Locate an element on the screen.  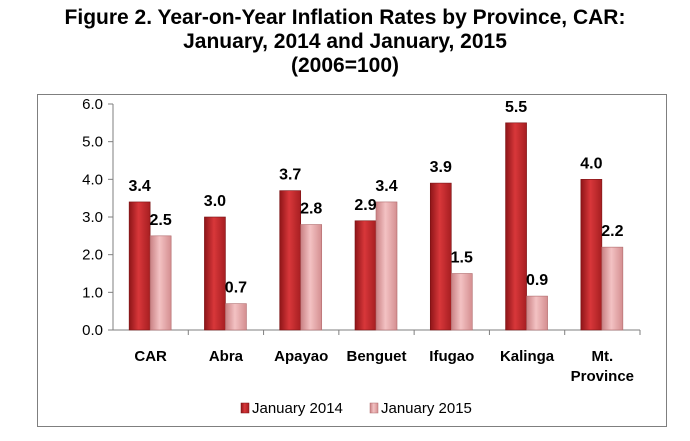
data-label: 5.5 is located at coordinates (516, 107).